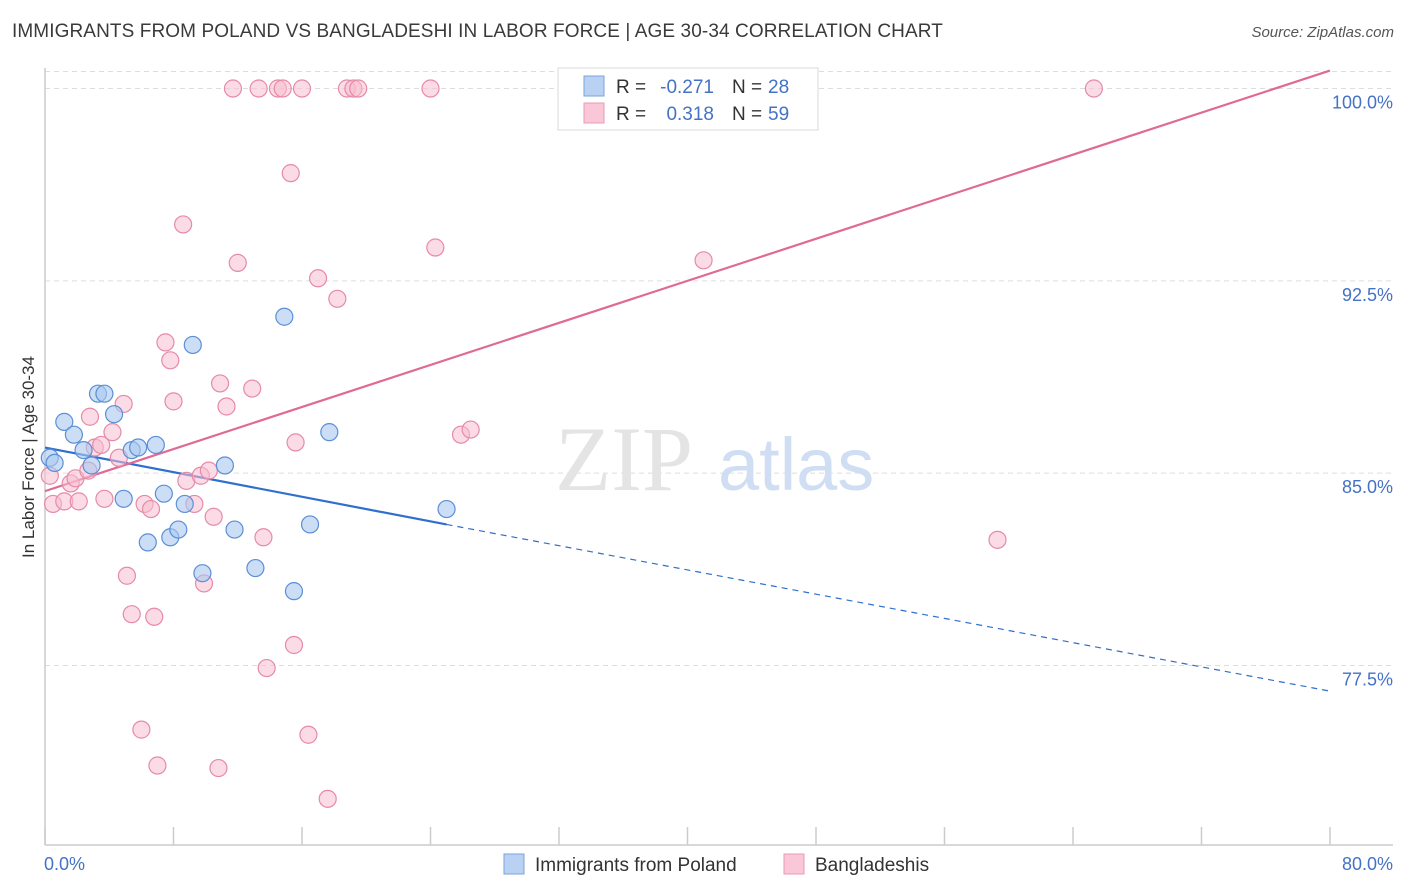  Describe the element at coordinates (631, 87) in the screenshot. I see `legend-r-label-1: R =` at that location.